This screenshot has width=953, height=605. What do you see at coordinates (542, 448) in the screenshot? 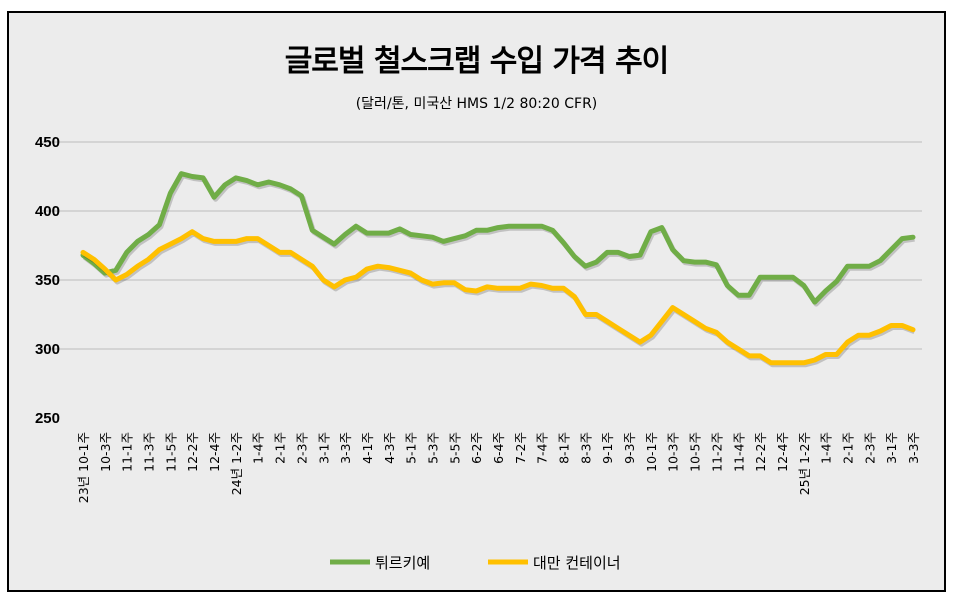
I see `x-tick-label: 7-4주` at bounding box center [542, 448].